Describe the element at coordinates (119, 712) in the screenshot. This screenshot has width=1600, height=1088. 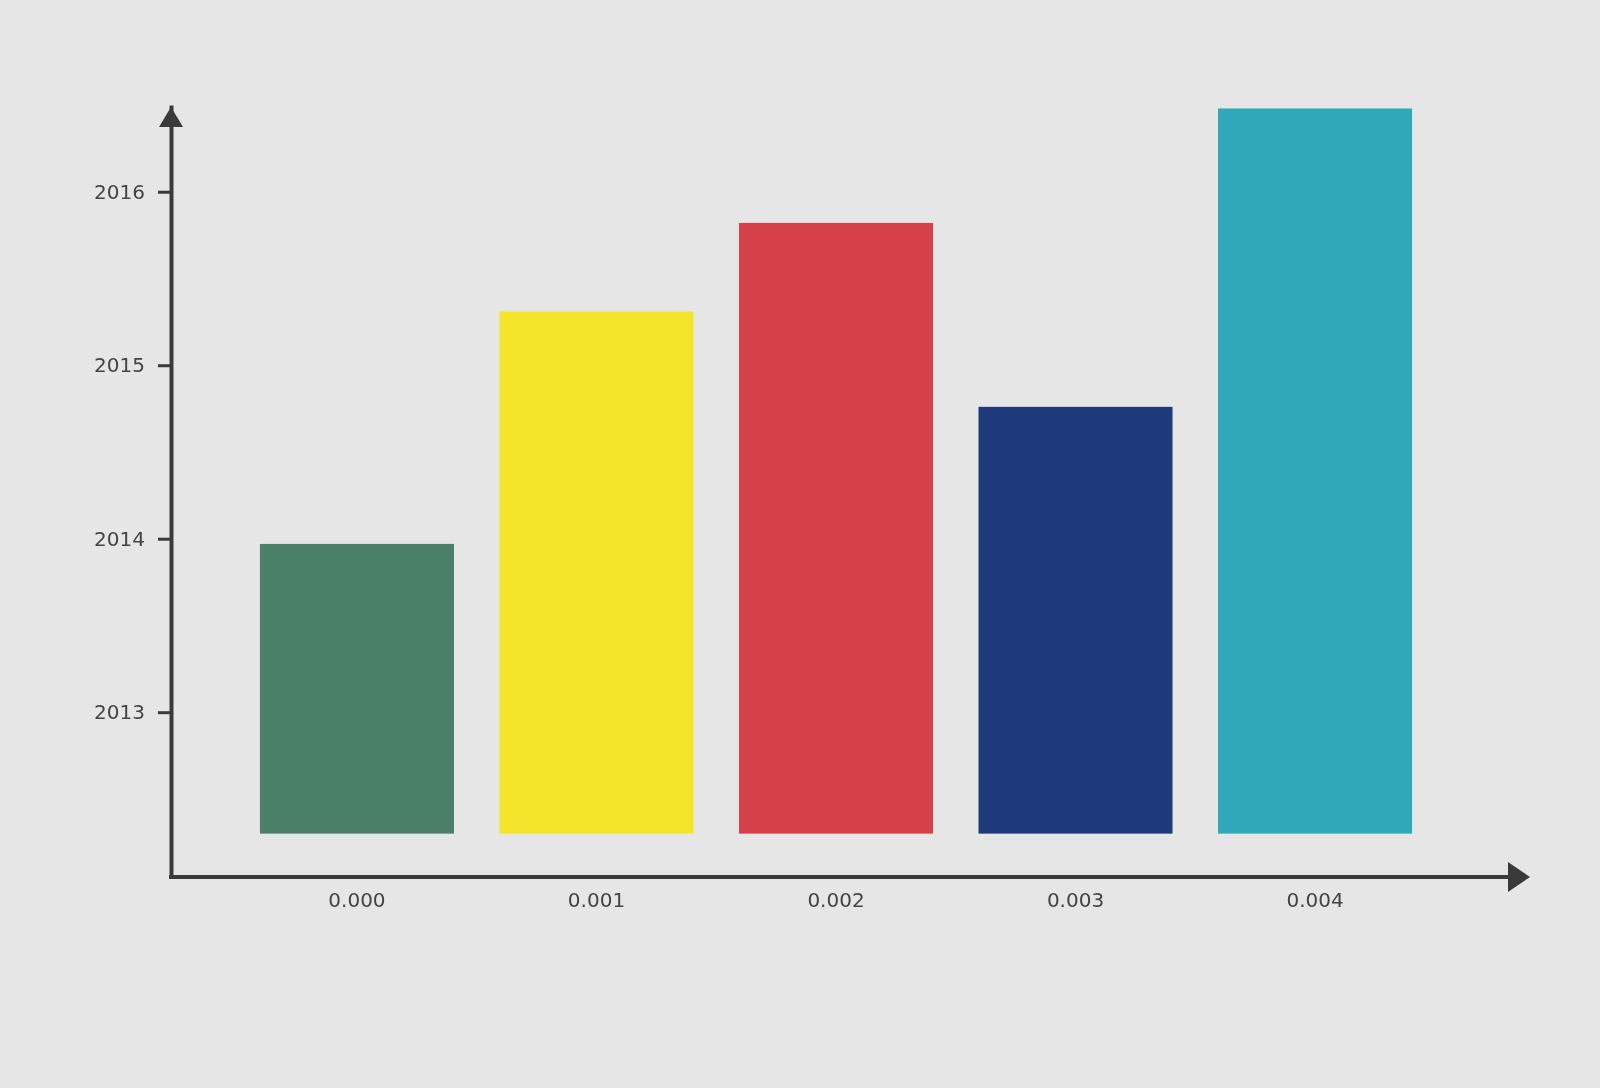
I see `y-tick-label: 2013` at that location.